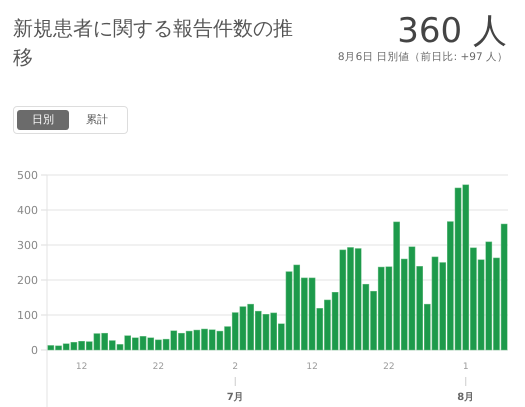 This screenshot has width=525, height=407. I want to click on y-tick-label: 100, so click(27, 315).